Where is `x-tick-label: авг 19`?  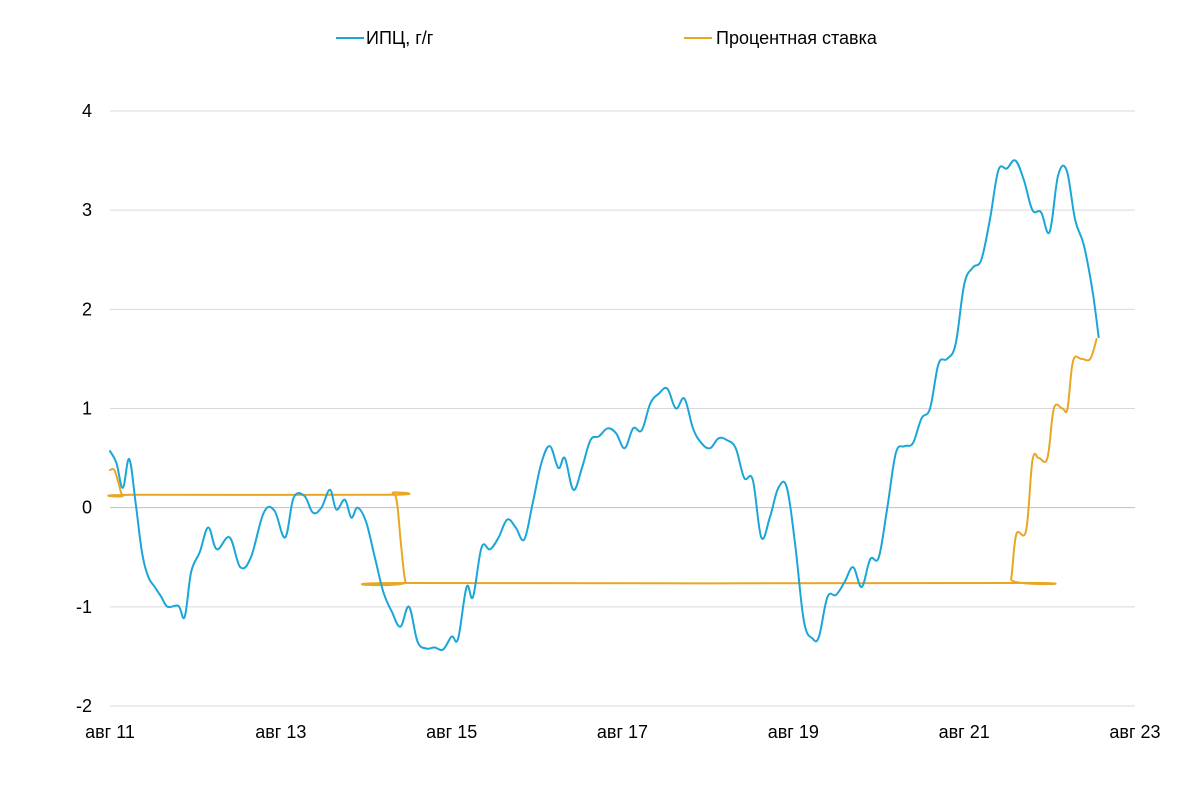 x-tick-label: авг 19 is located at coordinates (793, 732).